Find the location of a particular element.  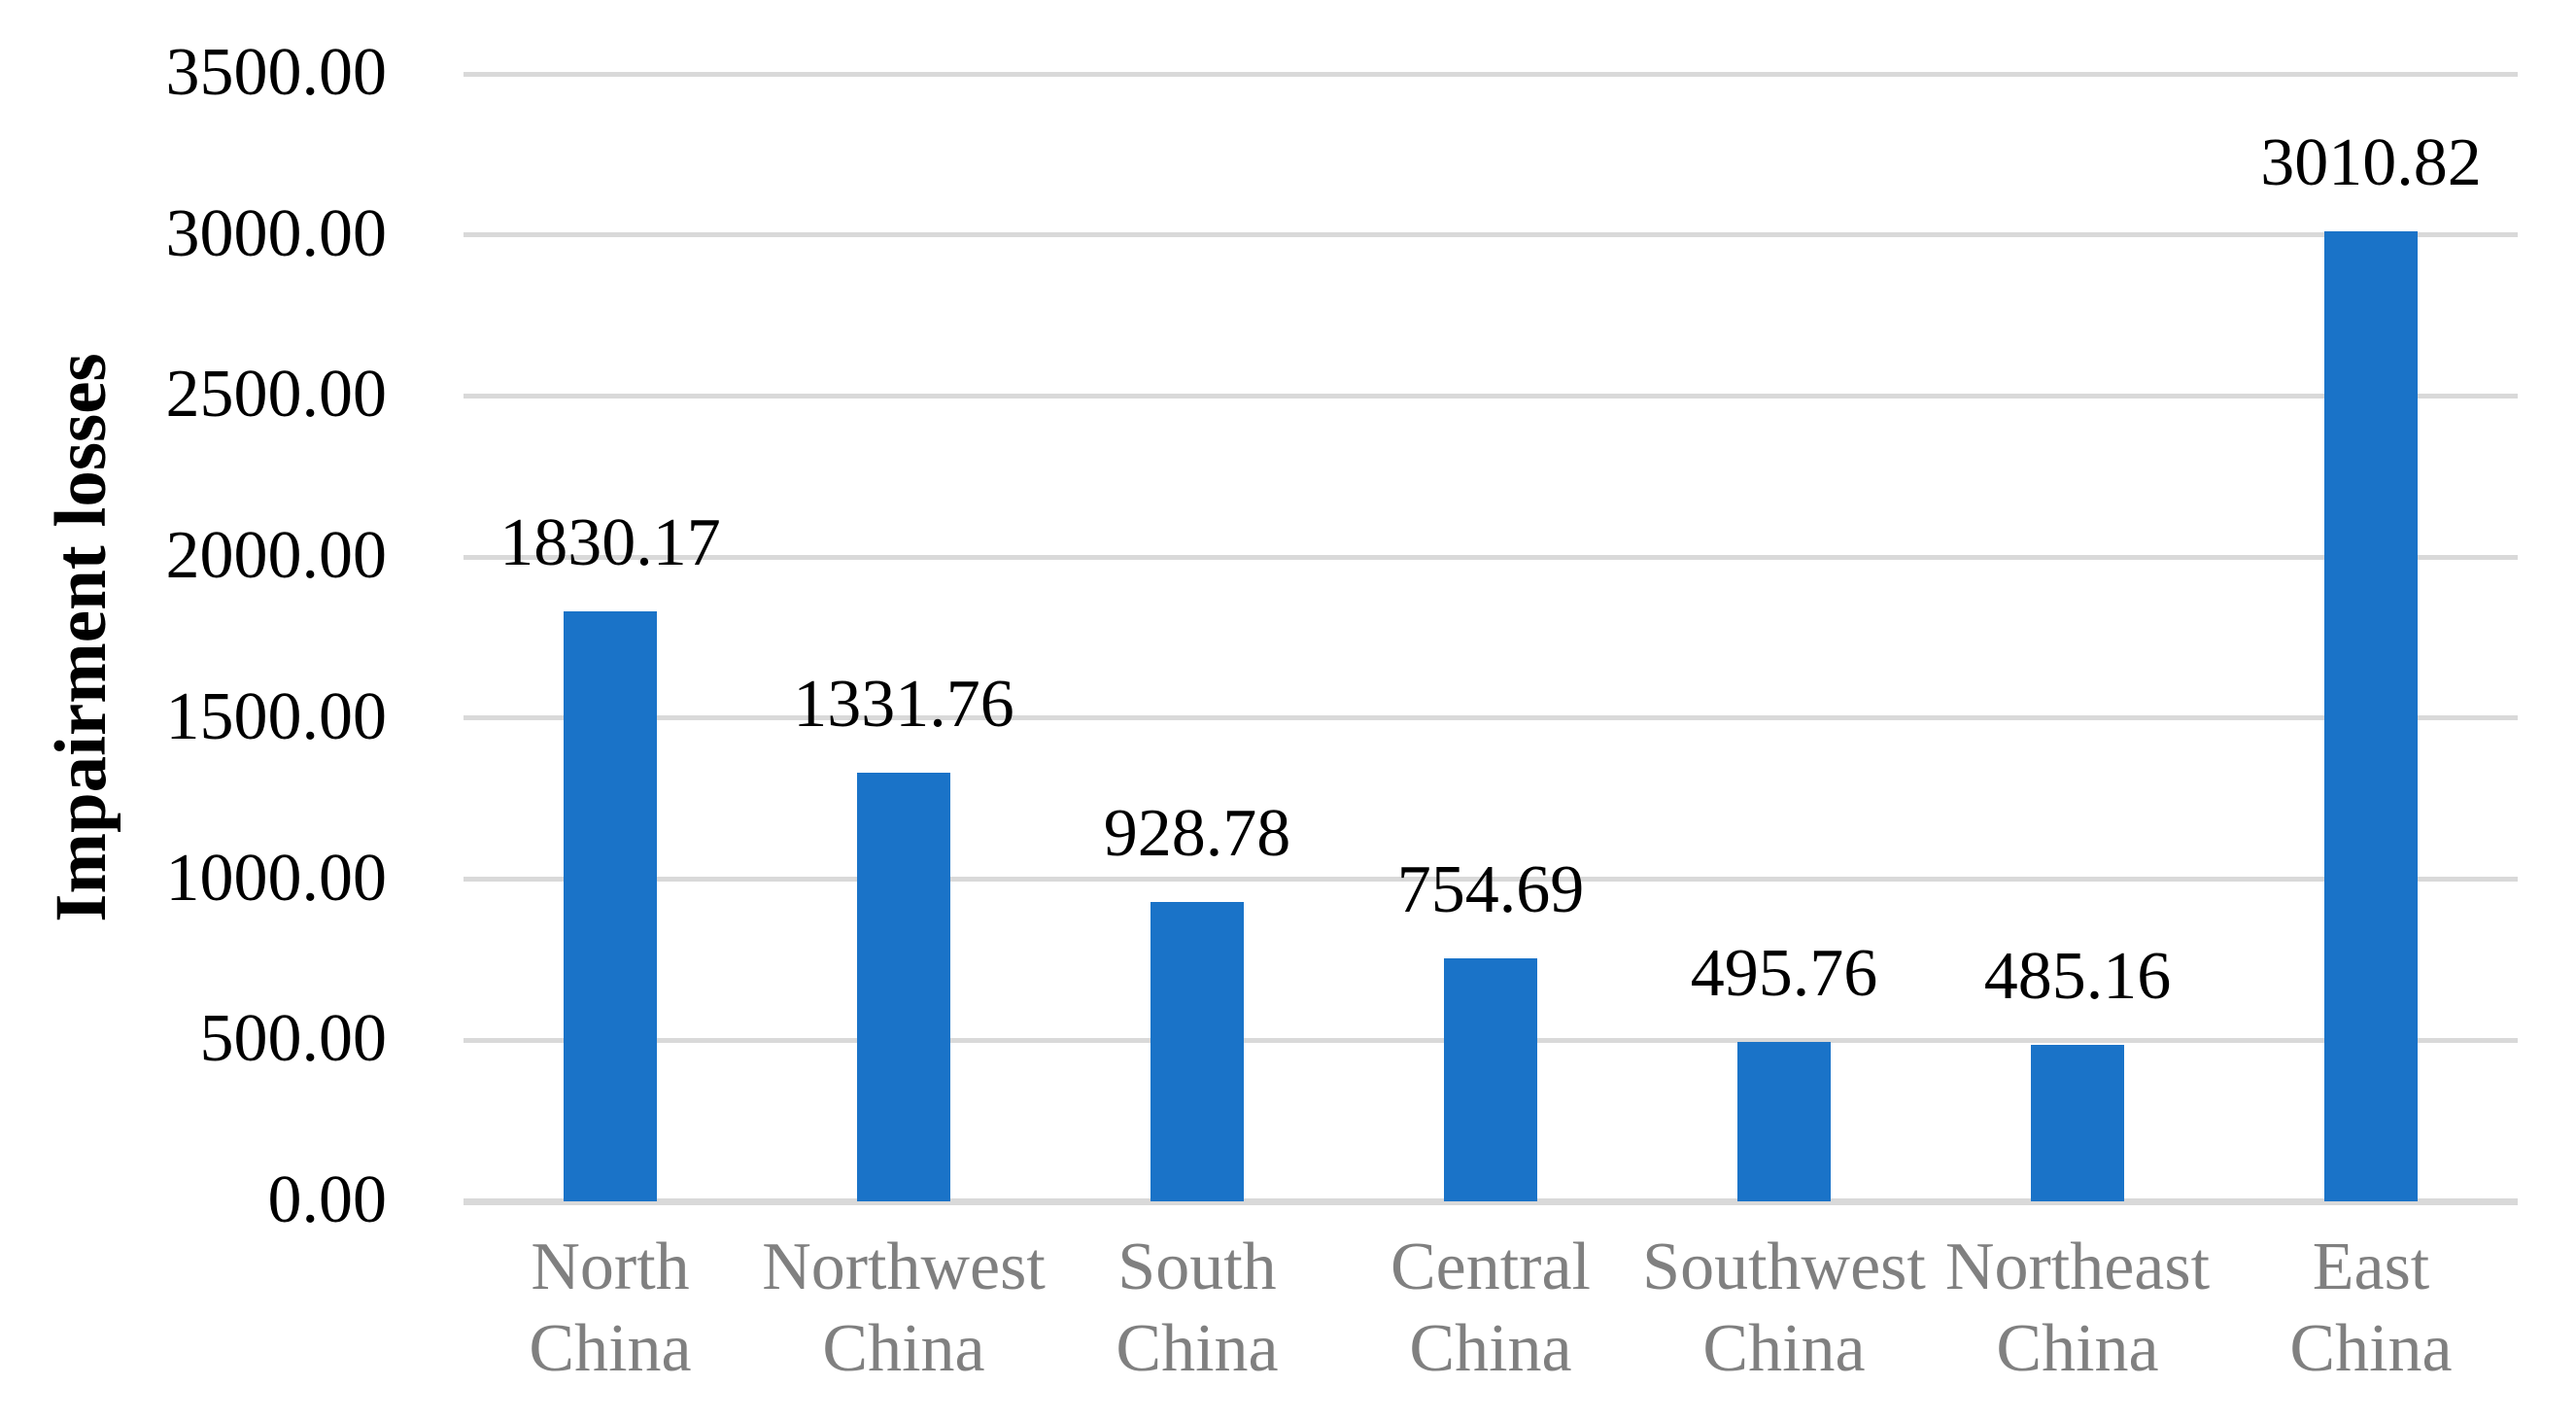

y-axis-title: Impairment losses is located at coordinates (81, 637).